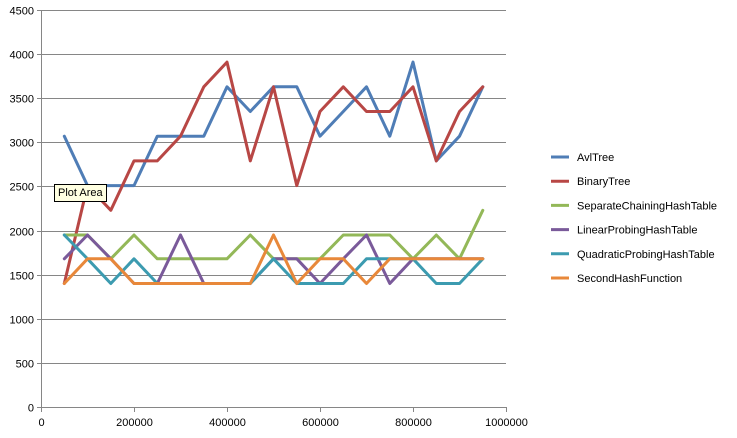 Image resolution: width=737 pixels, height=438 pixels. What do you see at coordinates (273, 259) in the screenshot?
I see `series-line` at bounding box center [273, 259].